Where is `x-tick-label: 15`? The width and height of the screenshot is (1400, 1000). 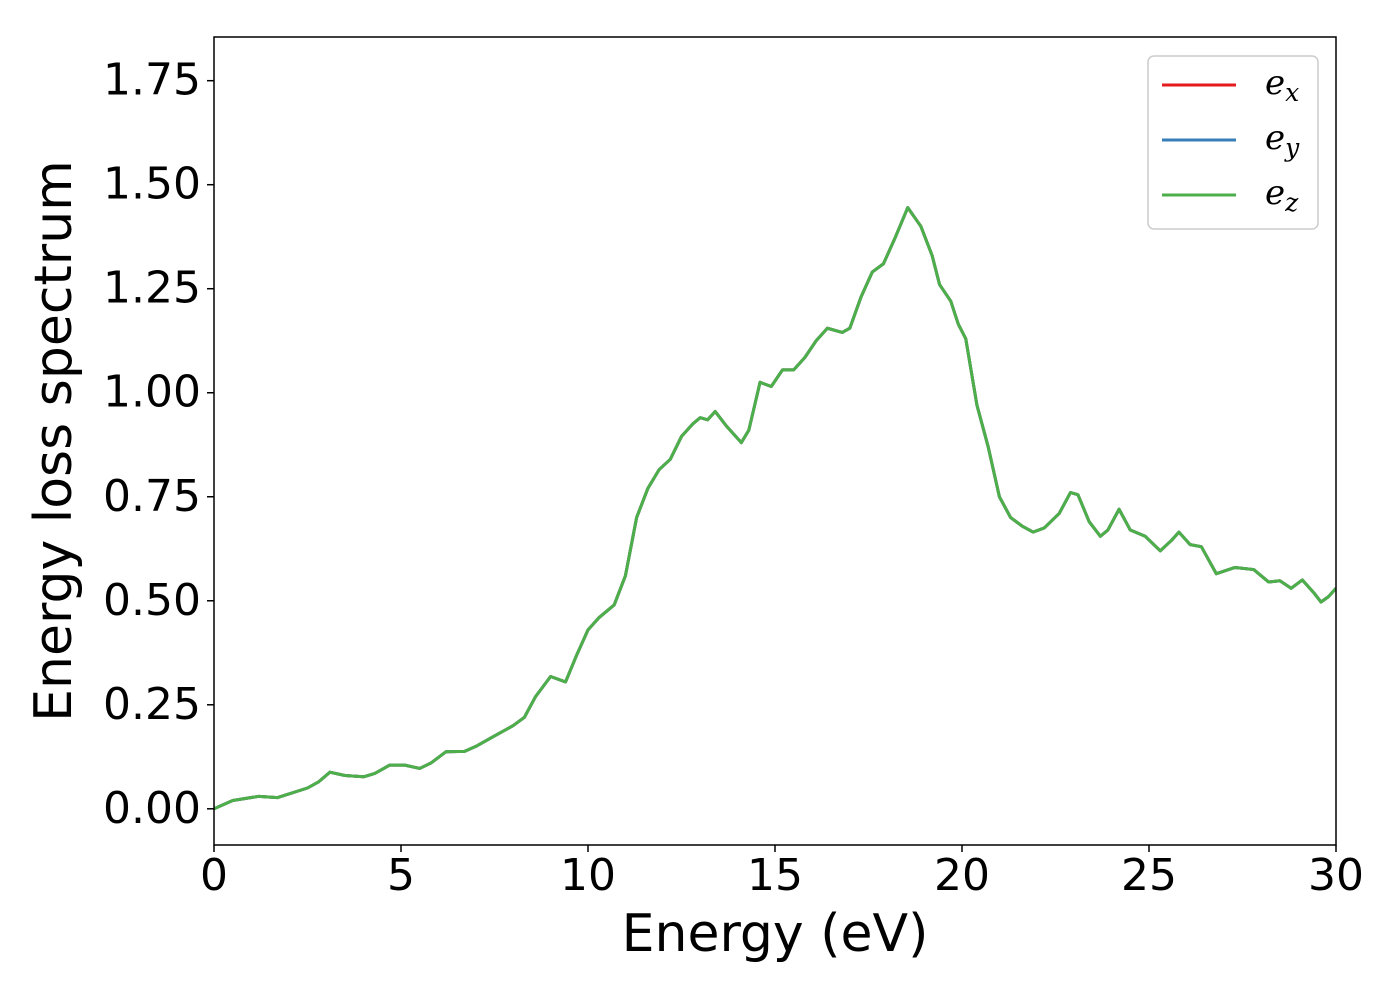 x-tick-label: 15 is located at coordinates (775, 875).